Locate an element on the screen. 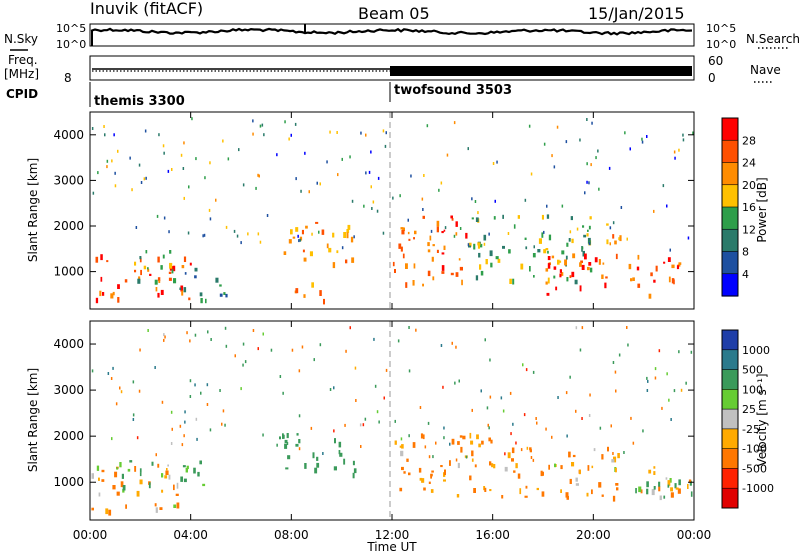 The height and width of the screenshot is (554, 800). colorbar-frame is located at coordinates (730, 419).